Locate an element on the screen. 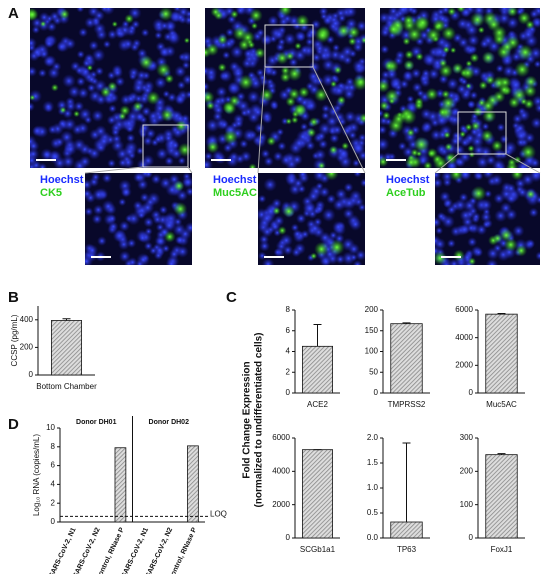 This screenshot has height=574, width=550. y-tick-label: 300 is located at coordinates (467, 437).